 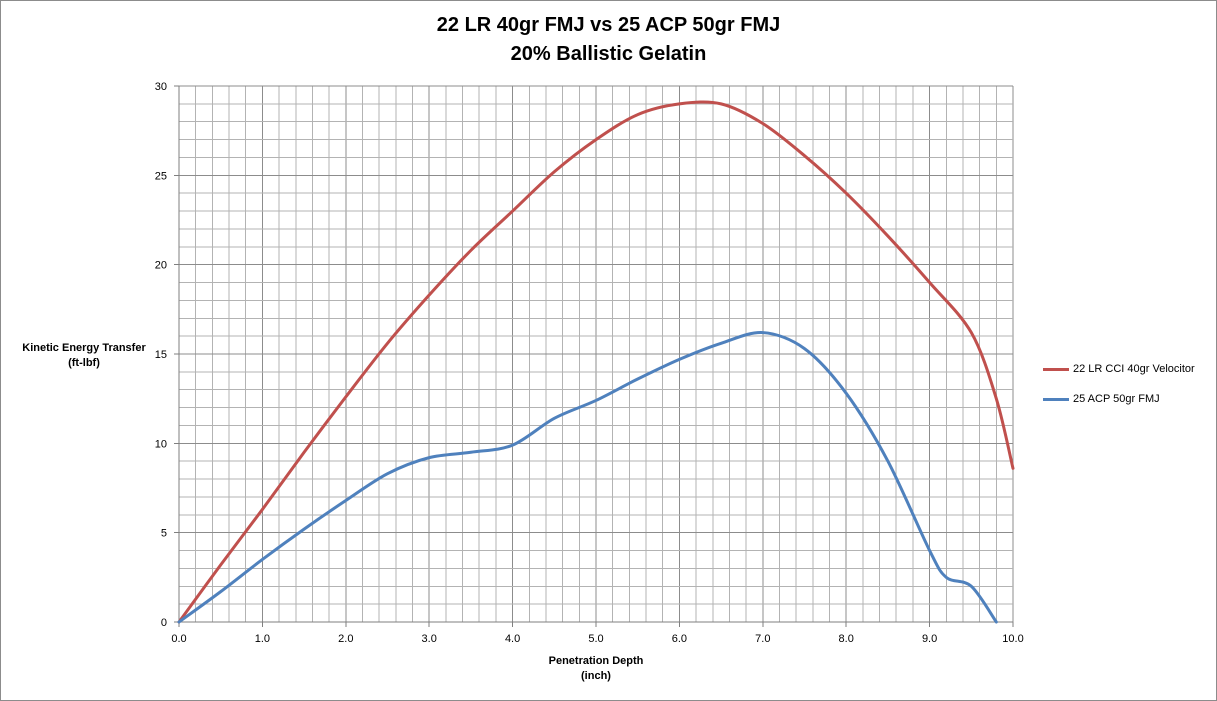 What do you see at coordinates (608, 25) in the screenshot?
I see `chart-title-line1: 22 LR 40gr FMJ vs 25 ACP 50gr FMJ` at bounding box center [608, 25].